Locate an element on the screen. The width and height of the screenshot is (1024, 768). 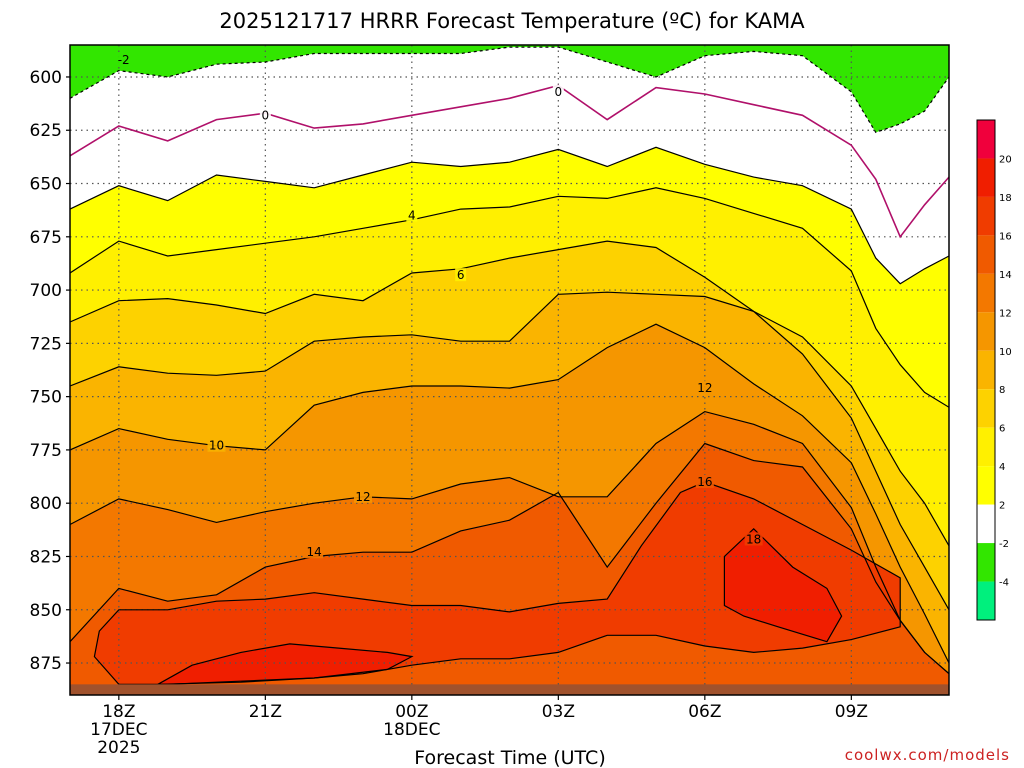
y-tick-label-750: 750 is located at coordinates (46, 398).